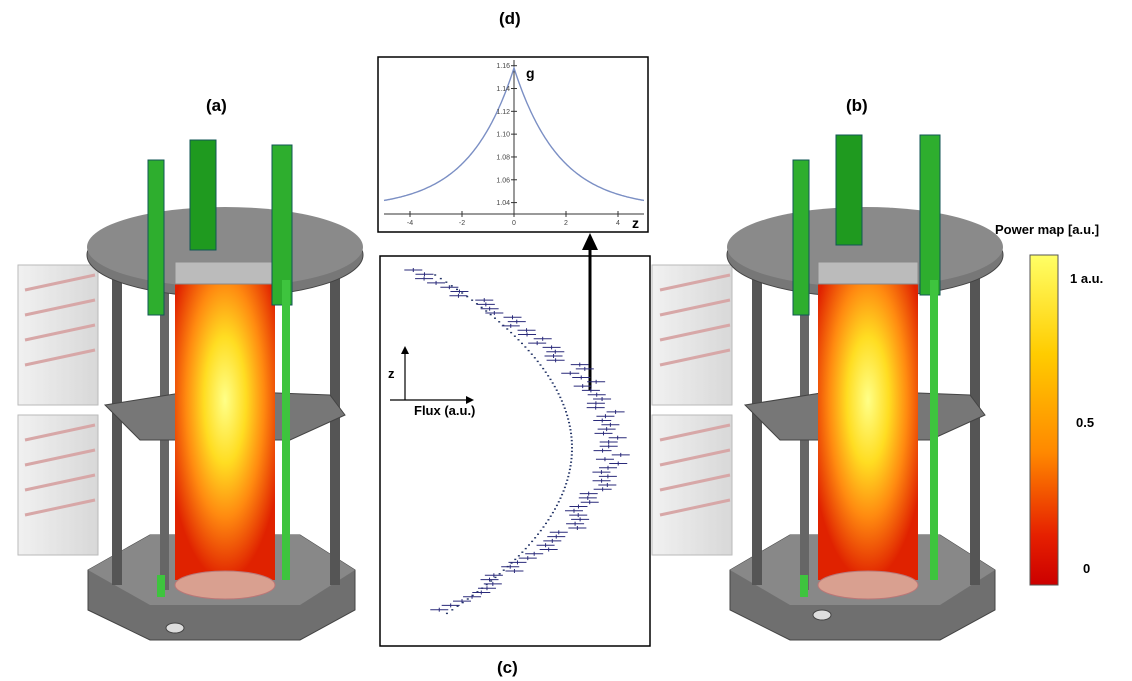 The image size is (1132, 681). Describe the element at coordinates (530, 73) in the screenshot. I see `chart-y-label: g` at that location.